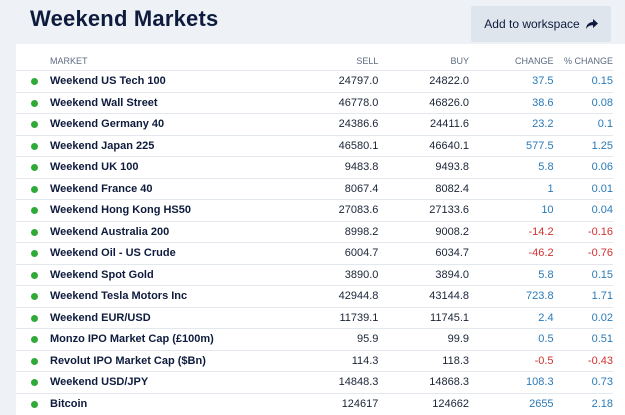 The image size is (625, 415). I want to click on table-row: Weekend France 40 8067.4 8082.4 1 0.01, so click(314, 188).